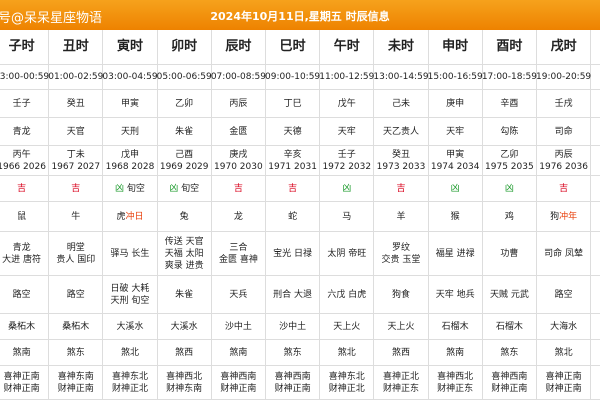 This screenshot has width=600, height=400. What do you see at coordinates (75, 154) in the screenshot?
I see `cell-text: 丁未` at bounding box center [75, 154].